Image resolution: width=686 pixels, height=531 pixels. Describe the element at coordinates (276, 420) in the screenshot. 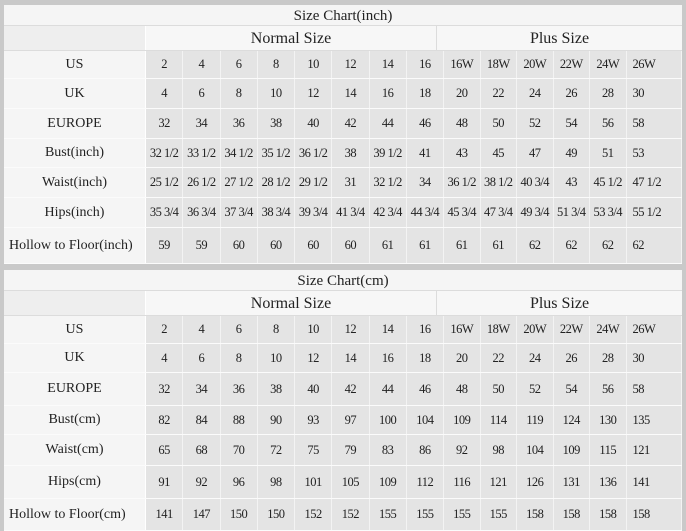

I see `table-cell: 90` at that location.